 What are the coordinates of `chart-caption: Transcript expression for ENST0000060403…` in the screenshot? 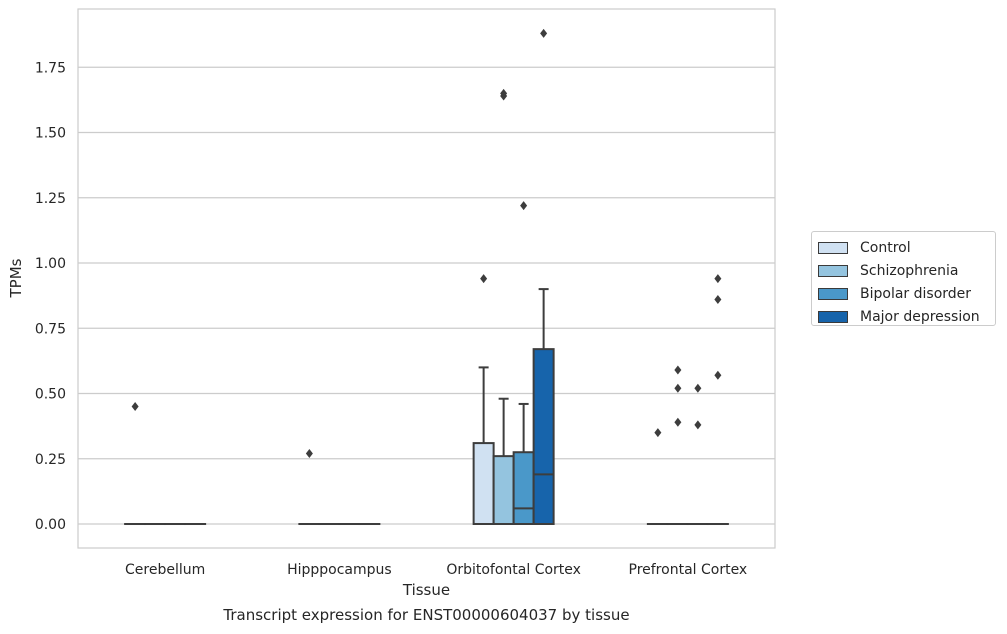 It's located at (426, 615).